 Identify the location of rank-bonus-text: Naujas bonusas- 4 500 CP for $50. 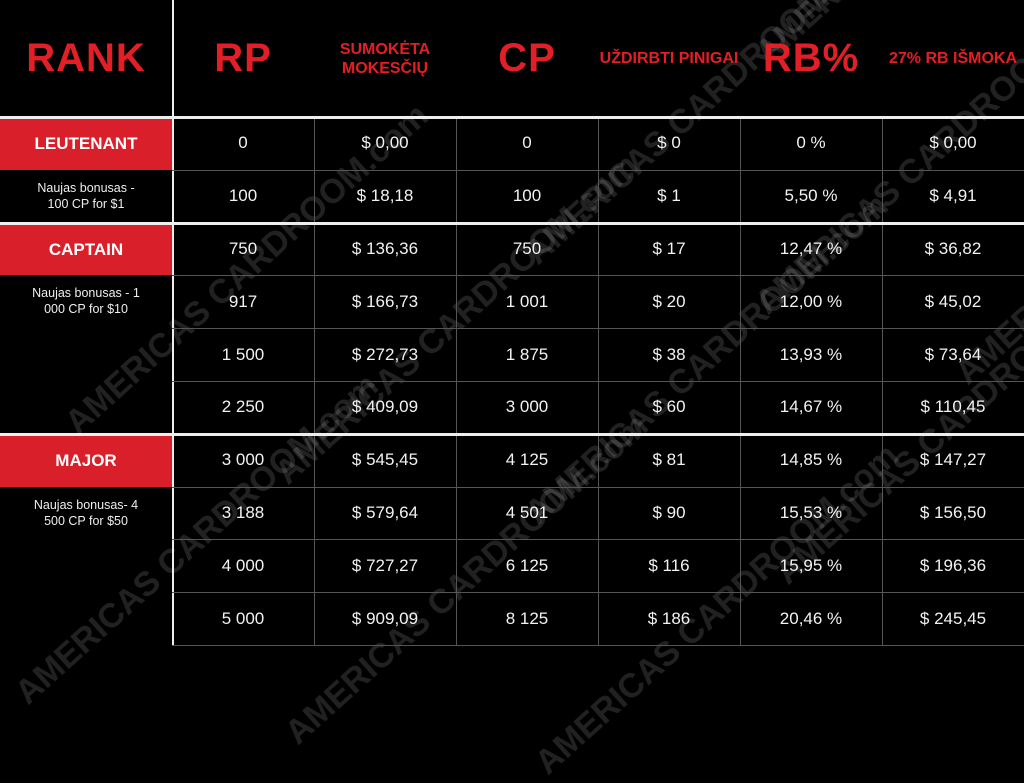
(86, 512).